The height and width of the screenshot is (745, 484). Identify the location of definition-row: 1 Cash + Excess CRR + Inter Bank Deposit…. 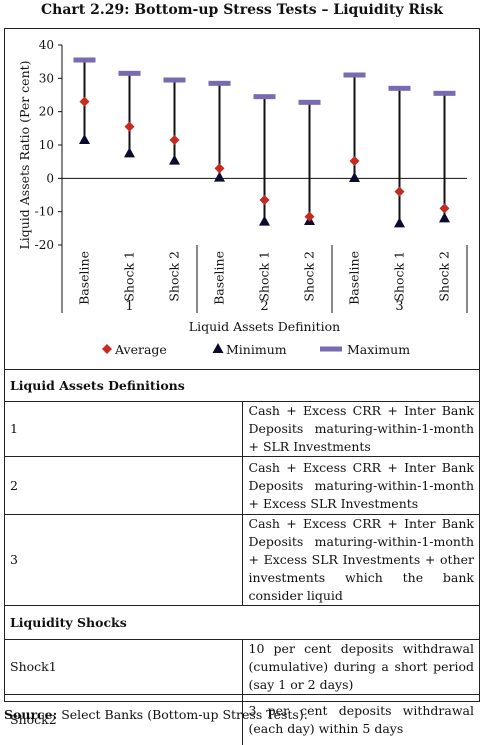
(242, 429).